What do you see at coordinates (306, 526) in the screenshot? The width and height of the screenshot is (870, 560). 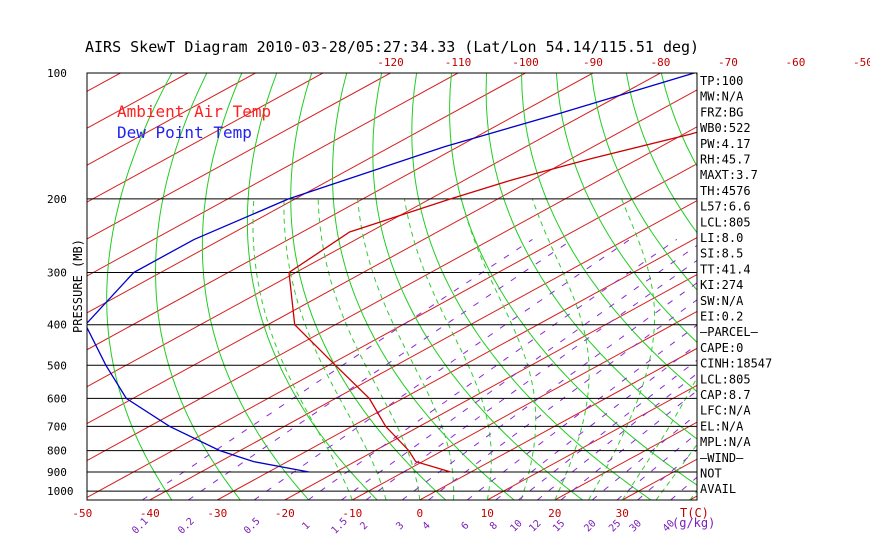 I see `mixing-ratio-tick-label: 1` at bounding box center [306, 526].